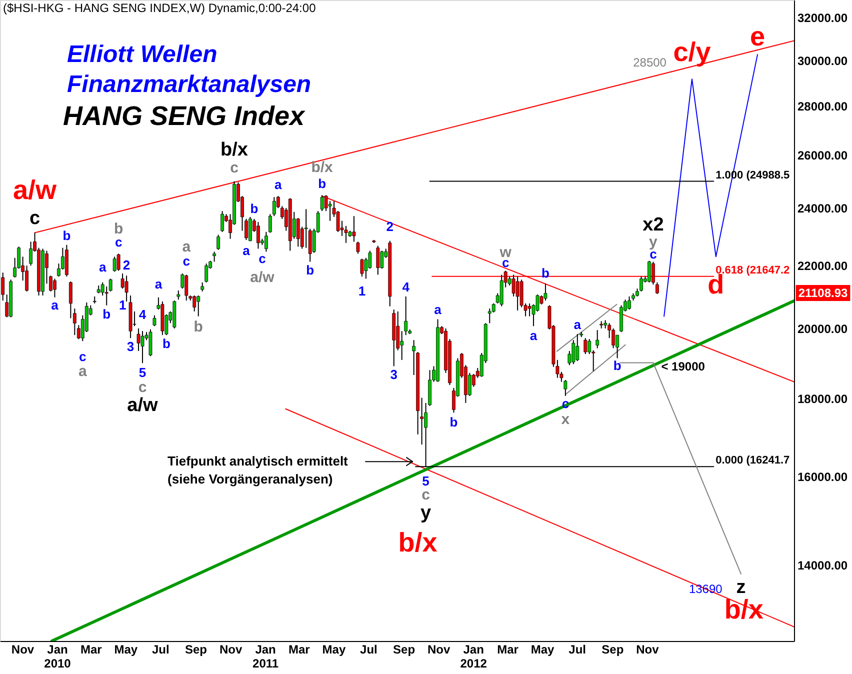  What do you see at coordinates (823, 293) in the screenshot?
I see `text: 21108.93` at bounding box center [823, 293].